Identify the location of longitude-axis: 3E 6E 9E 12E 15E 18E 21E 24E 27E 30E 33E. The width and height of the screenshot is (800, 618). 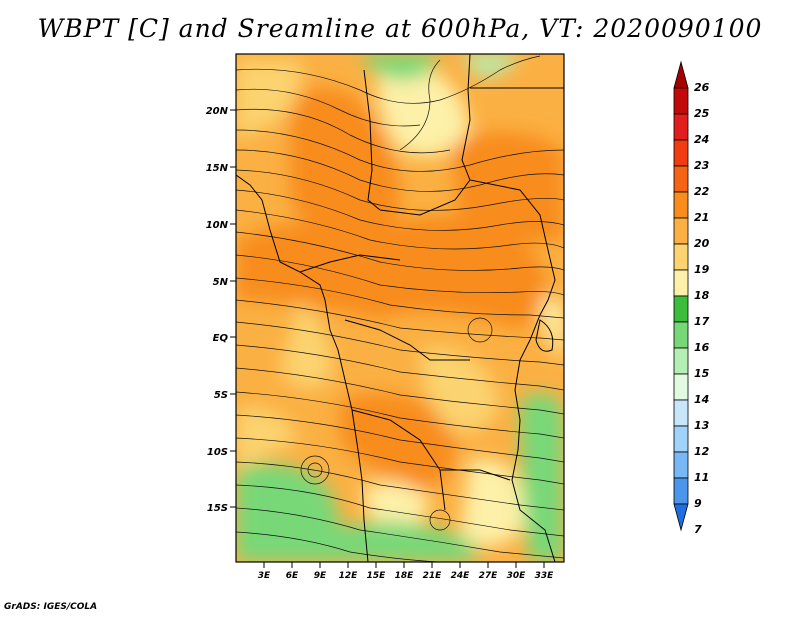
(406, 571).